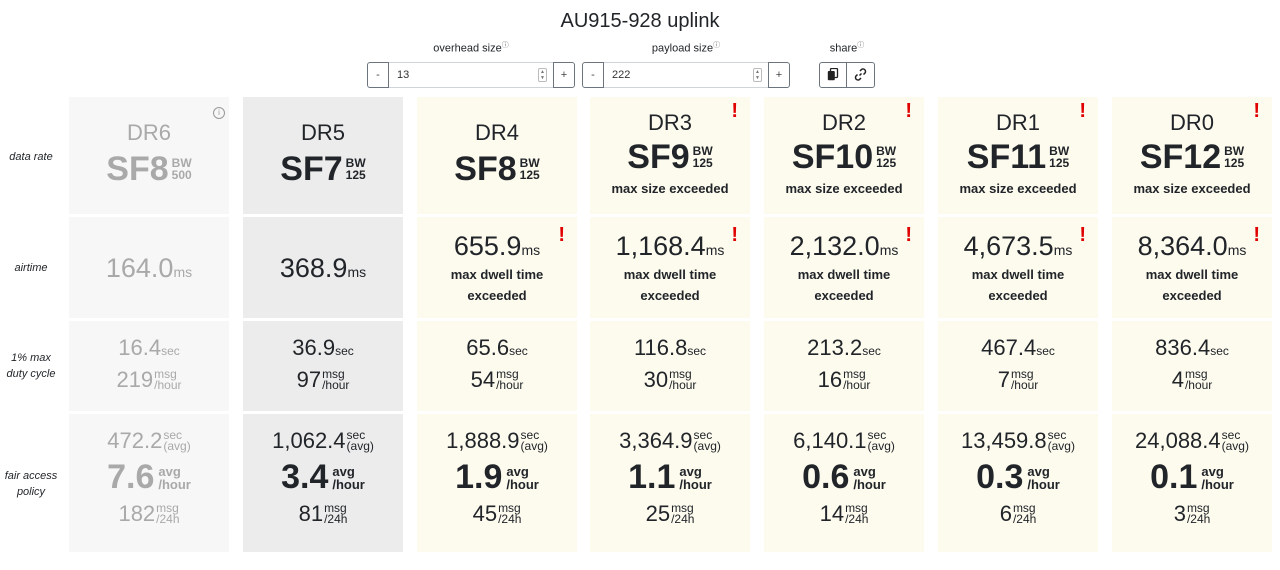 This screenshot has height=570, width=1280. I want to click on payload-size-control: payload sizeⓘ - 222 ▲ ▼ +, so click(686, 64).